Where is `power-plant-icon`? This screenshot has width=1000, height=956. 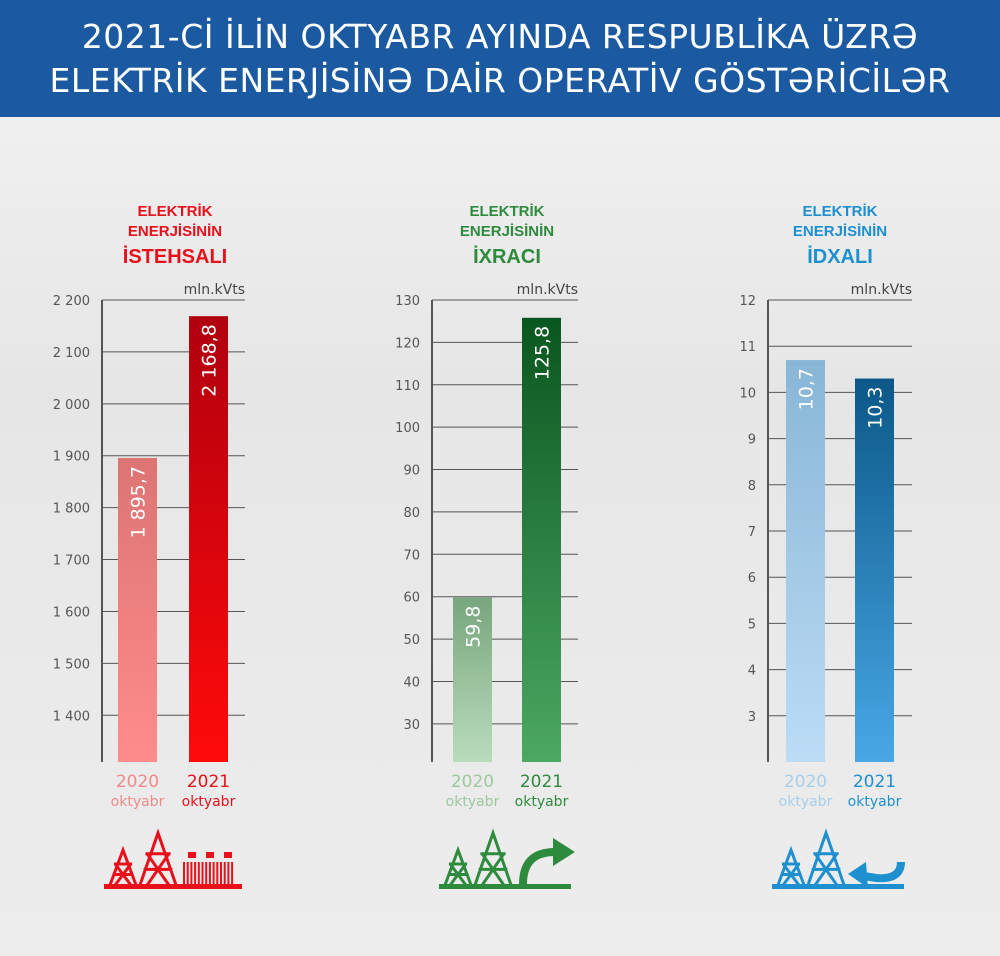 power-plant-icon is located at coordinates (173, 858).